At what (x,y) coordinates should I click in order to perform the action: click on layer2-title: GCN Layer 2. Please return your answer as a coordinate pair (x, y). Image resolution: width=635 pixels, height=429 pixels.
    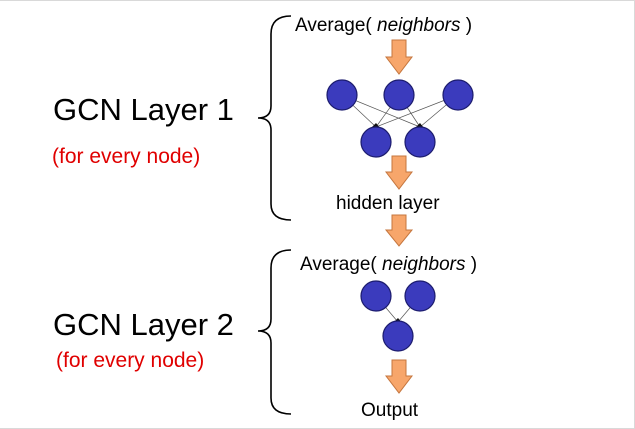
    Looking at the image, I should click on (143, 324).